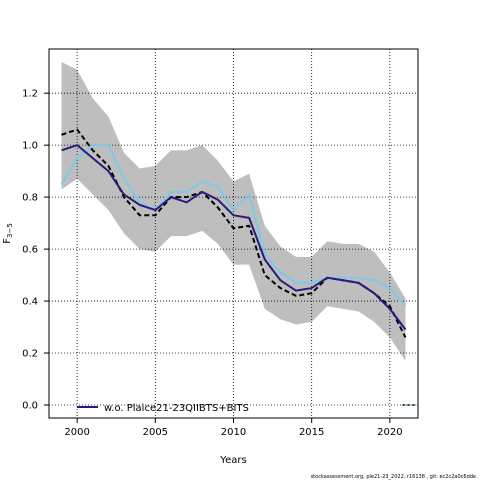  What do you see at coordinates (30, 250) in the screenshot?
I see `y-tick-label: 0.6` at bounding box center [30, 250].